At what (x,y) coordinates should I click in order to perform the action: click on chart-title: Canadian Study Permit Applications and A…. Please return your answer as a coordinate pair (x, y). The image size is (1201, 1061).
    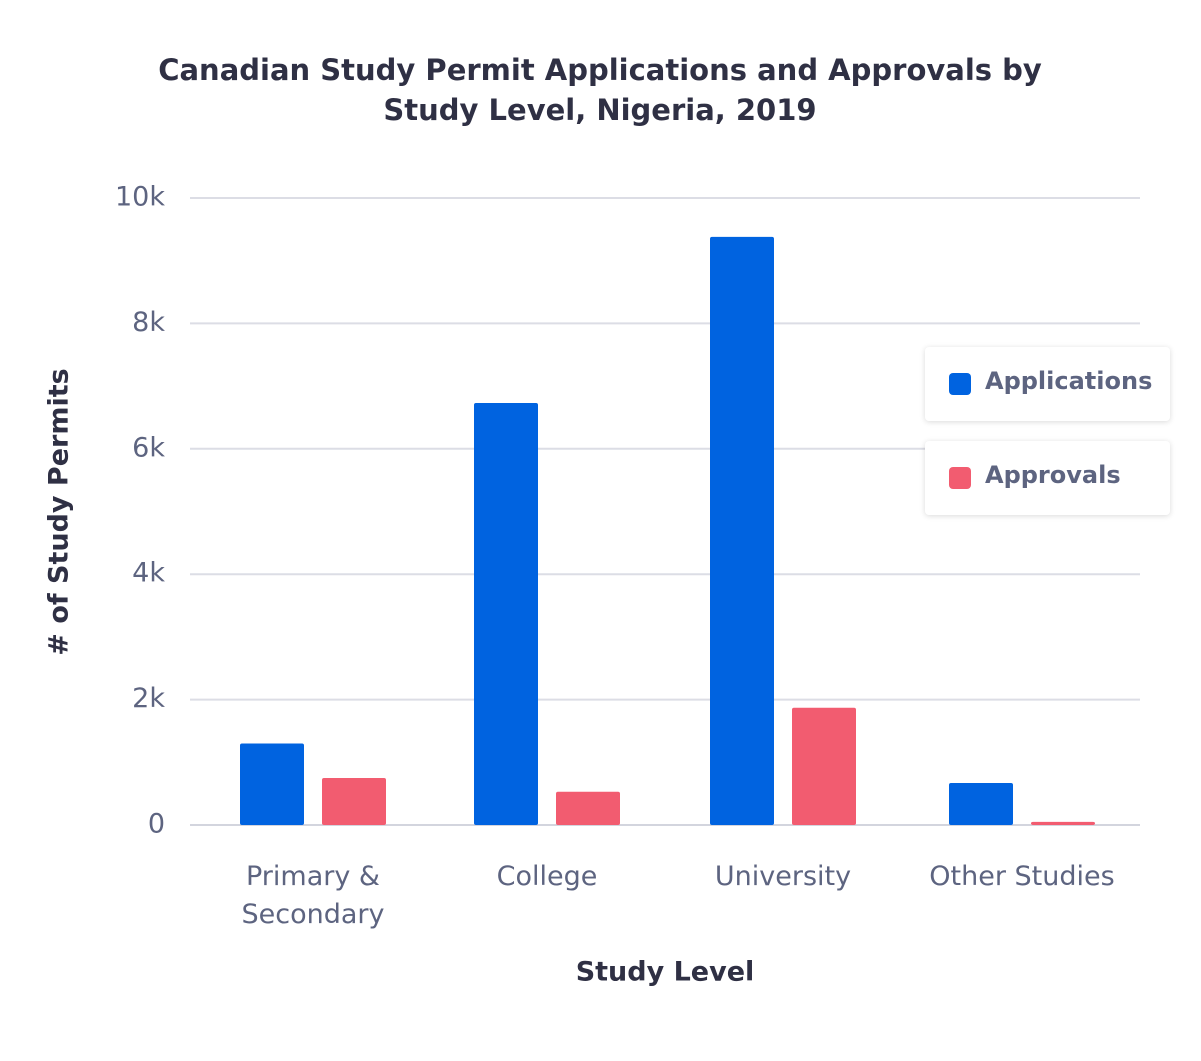
    Looking at the image, I should click on (600, 90).